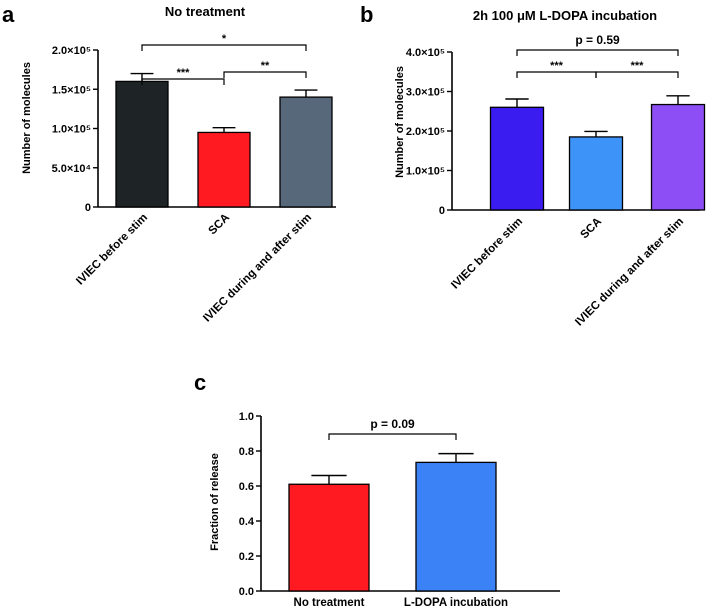 The width and height of the screenshot is (721, 611). What do you see at coordinates (246, 557) in the screenshot?
I see `panel-c-y-tick-label: 0.2` at bounding box center [246, 557].